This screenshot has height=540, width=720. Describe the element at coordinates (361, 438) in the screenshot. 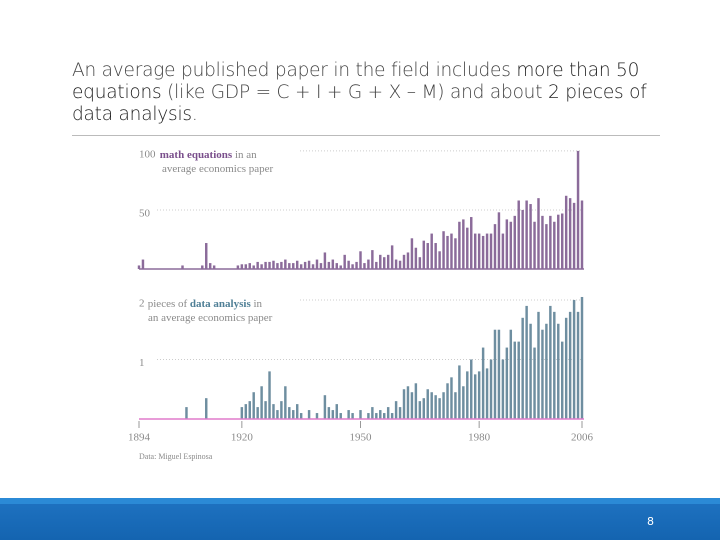

I see `x-tick-label: 1950` at that location.